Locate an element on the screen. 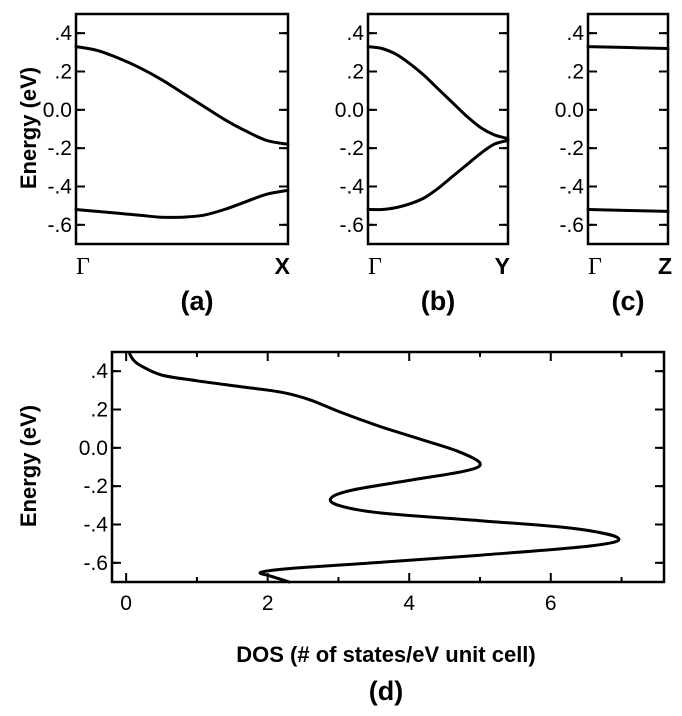 The image size is (682, 716). panel-c-label: (c) is located at coordinates (628, 301).